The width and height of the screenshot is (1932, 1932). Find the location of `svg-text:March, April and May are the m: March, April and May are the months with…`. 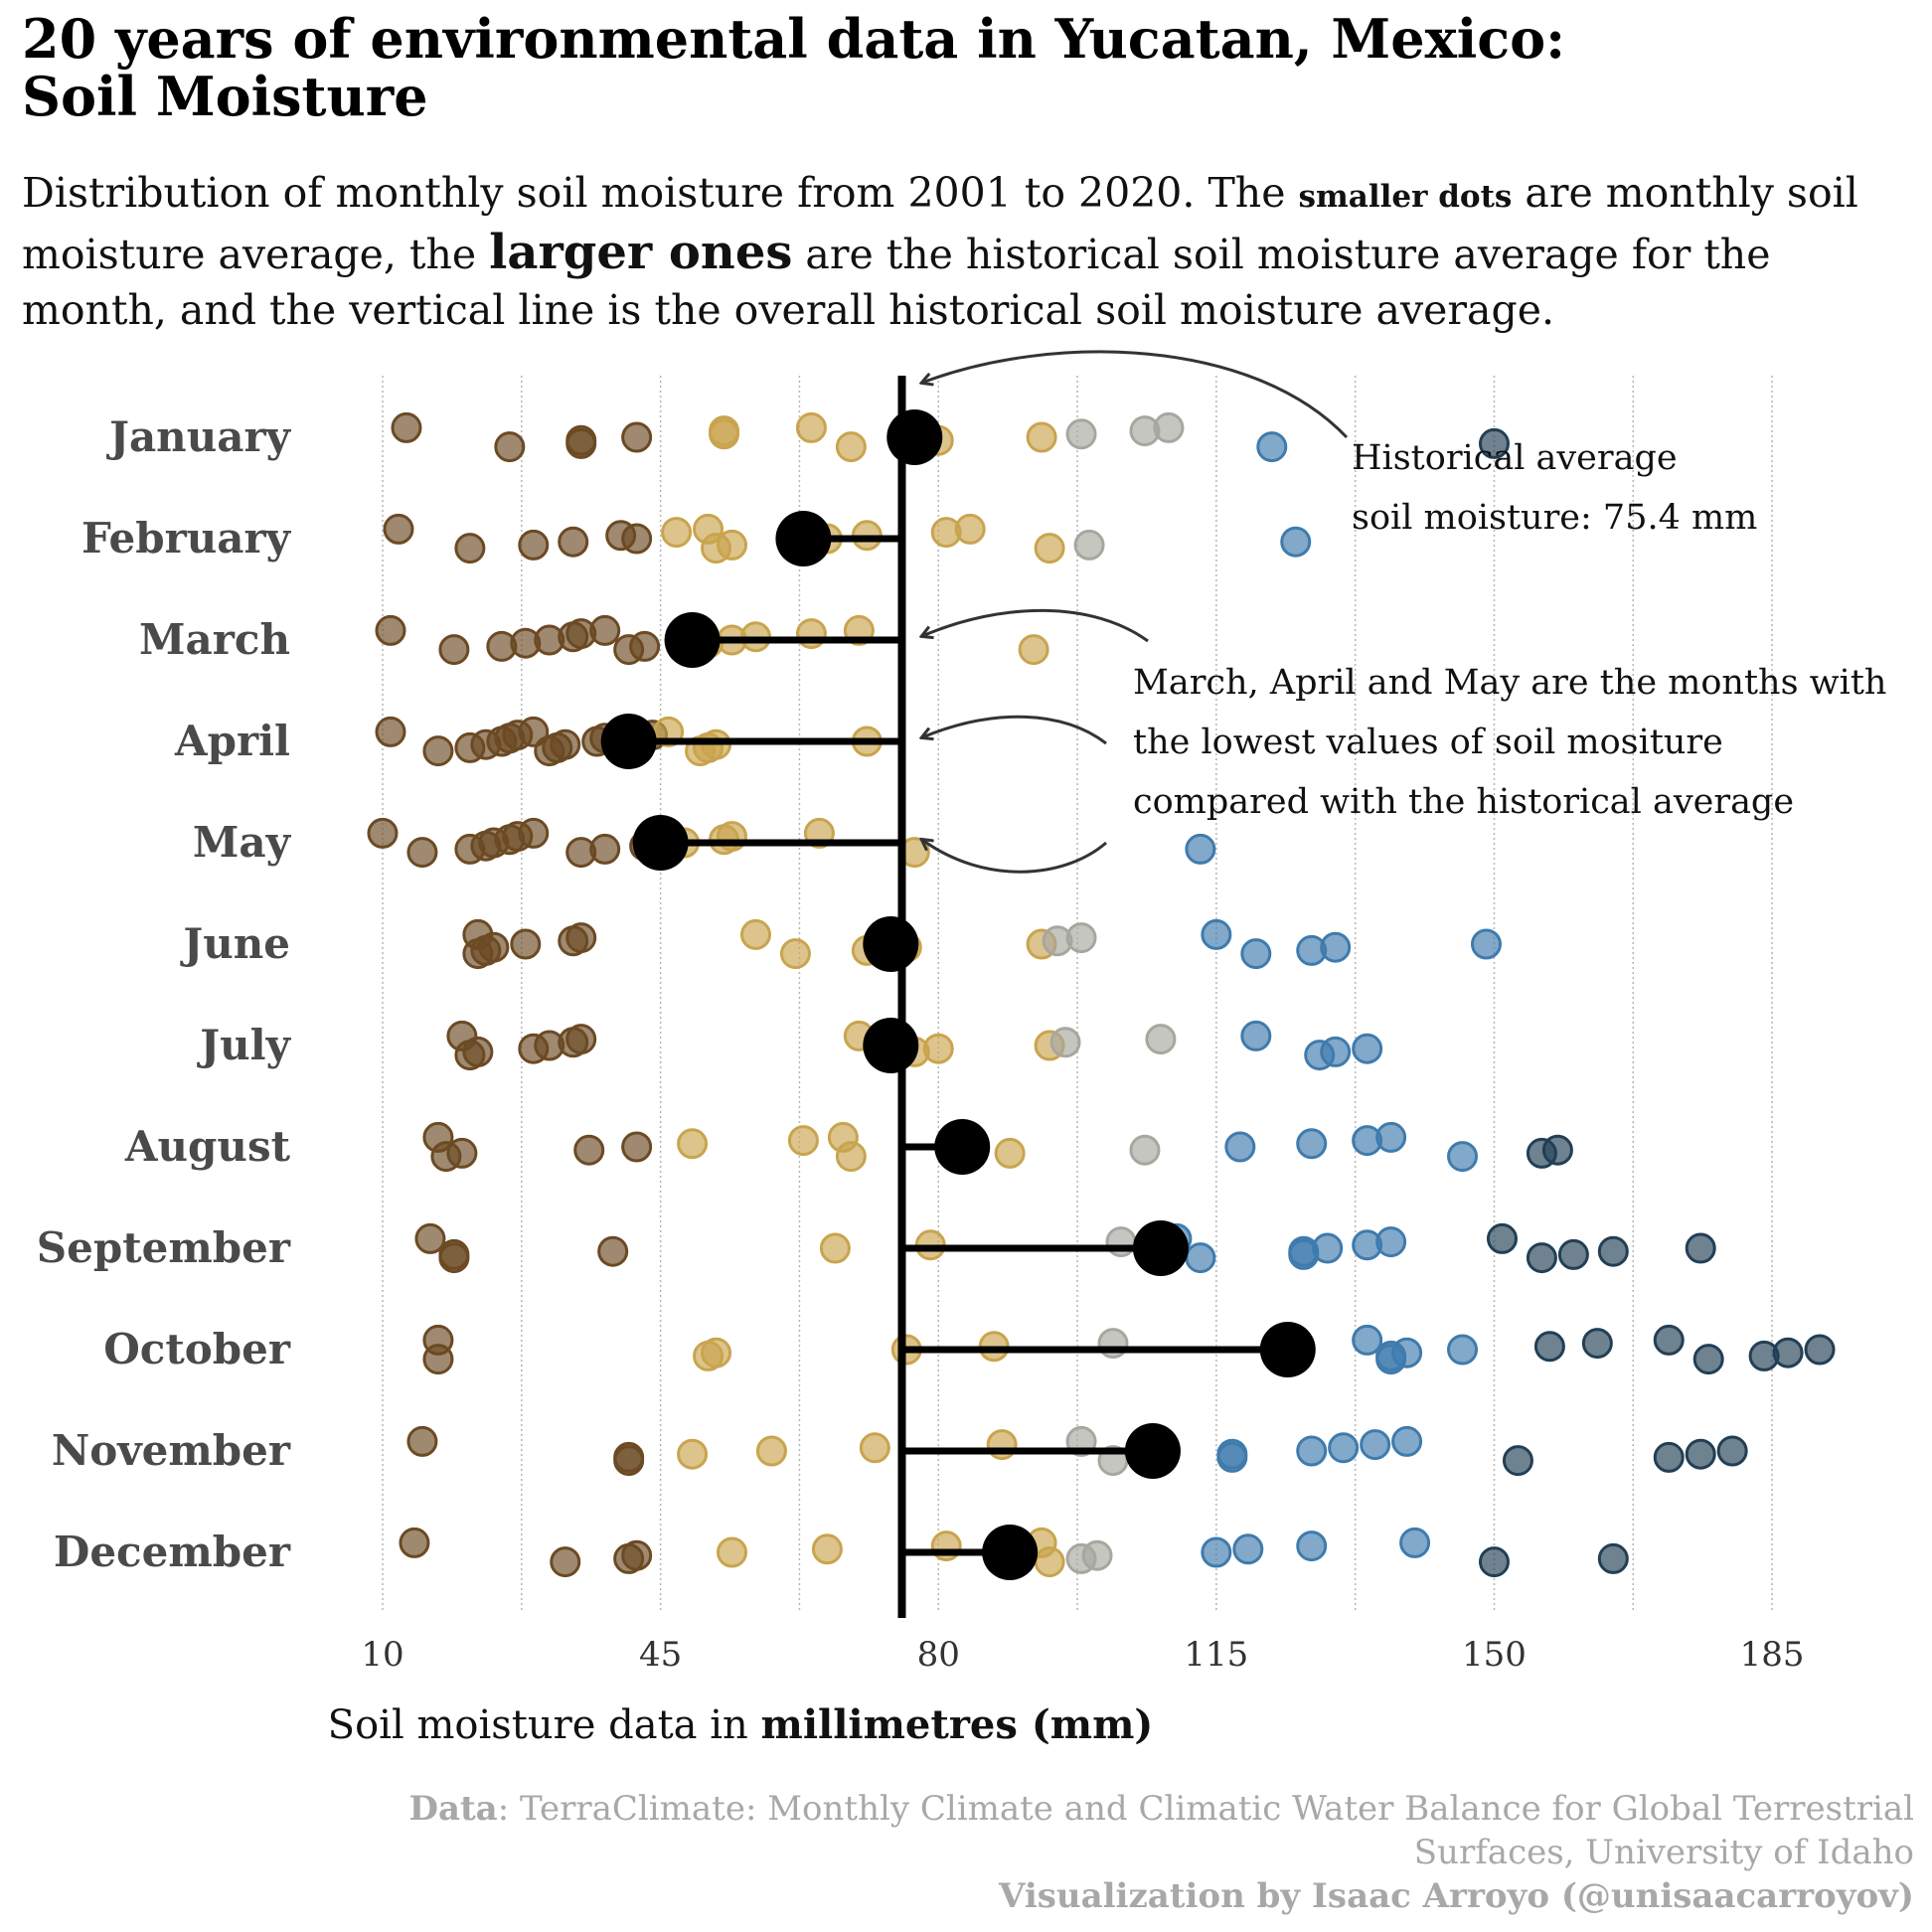

svg-text:March, April and May are the m: March, April and May are the months with… is located at coordinates (1515, 742).